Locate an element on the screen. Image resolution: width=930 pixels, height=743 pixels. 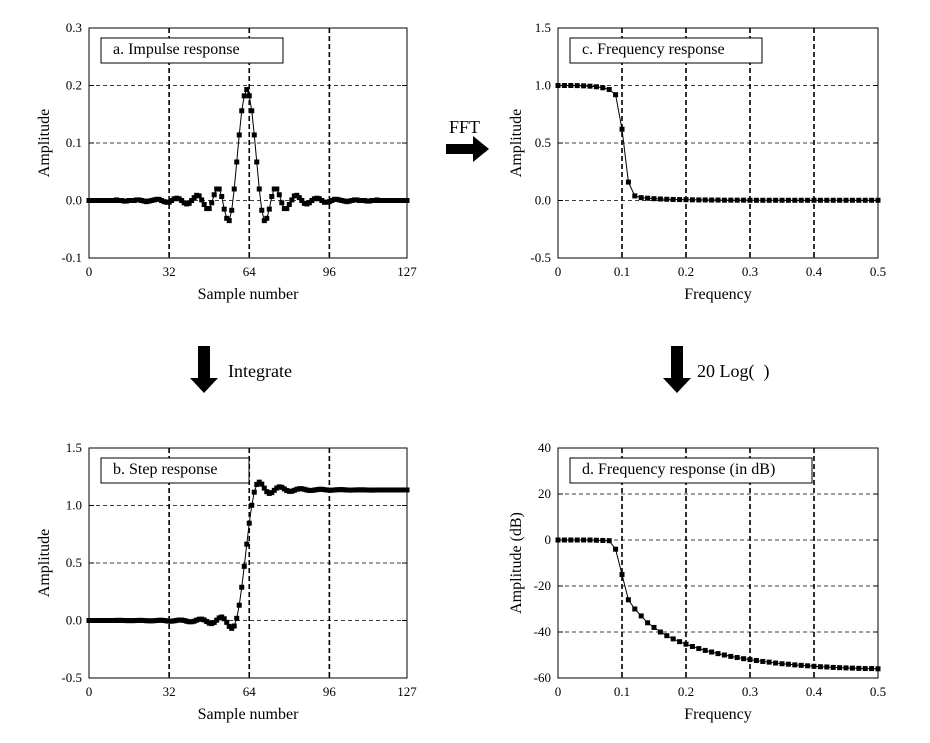
right-arrow-icon is located at coordinates (467, 149).